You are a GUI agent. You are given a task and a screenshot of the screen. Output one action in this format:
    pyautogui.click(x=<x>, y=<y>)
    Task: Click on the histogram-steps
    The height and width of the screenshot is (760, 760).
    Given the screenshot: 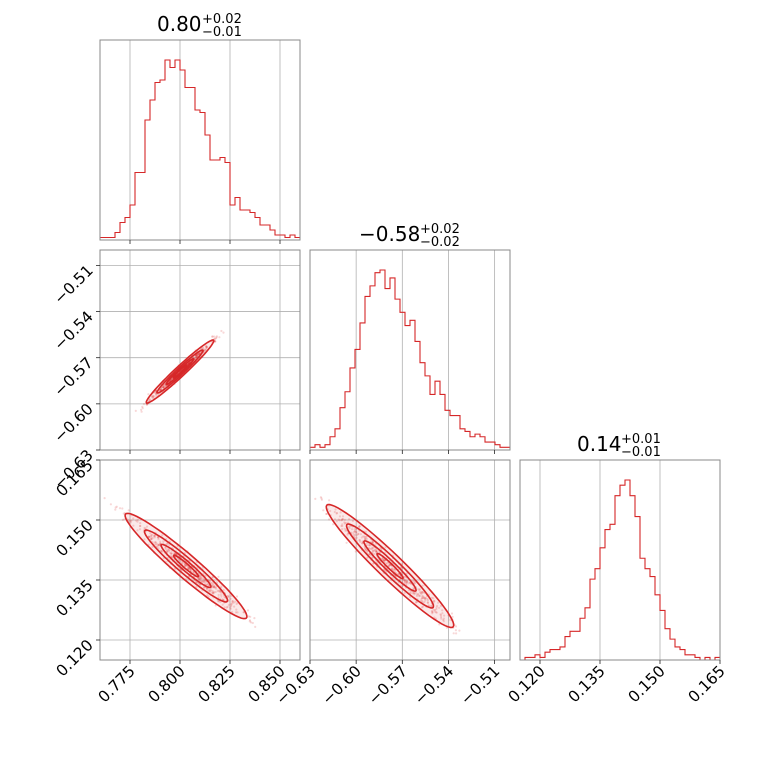 What is the action you would take?
    pyautogui.click(x=620, y=570)
    